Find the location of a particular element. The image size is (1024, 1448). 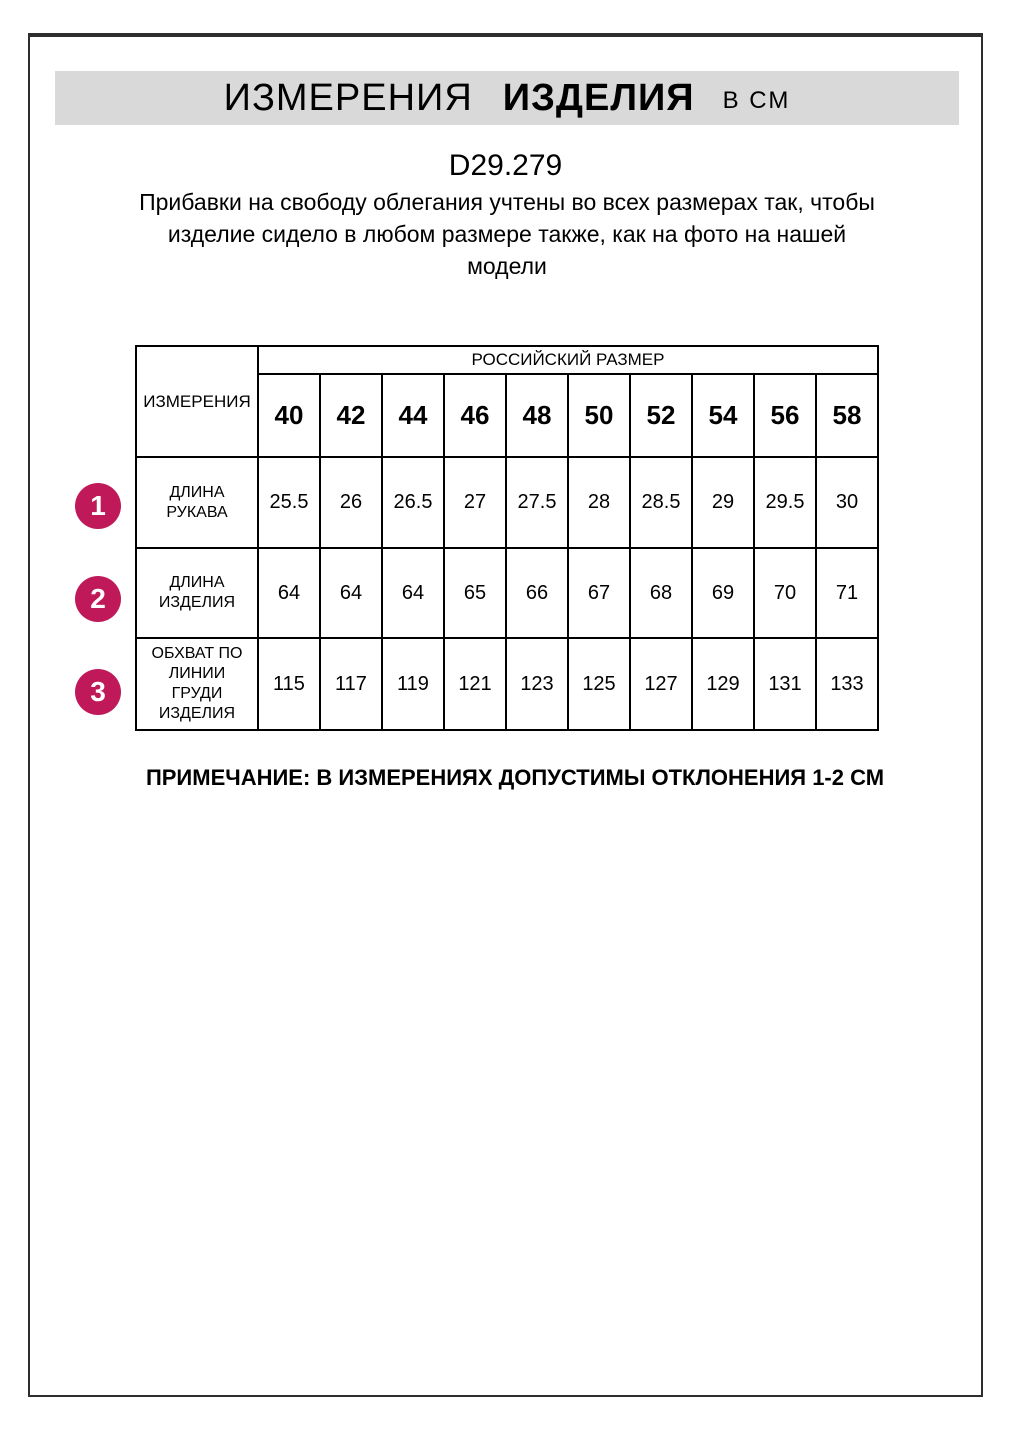

size-header: 46 is located at coordinates (475, 415).